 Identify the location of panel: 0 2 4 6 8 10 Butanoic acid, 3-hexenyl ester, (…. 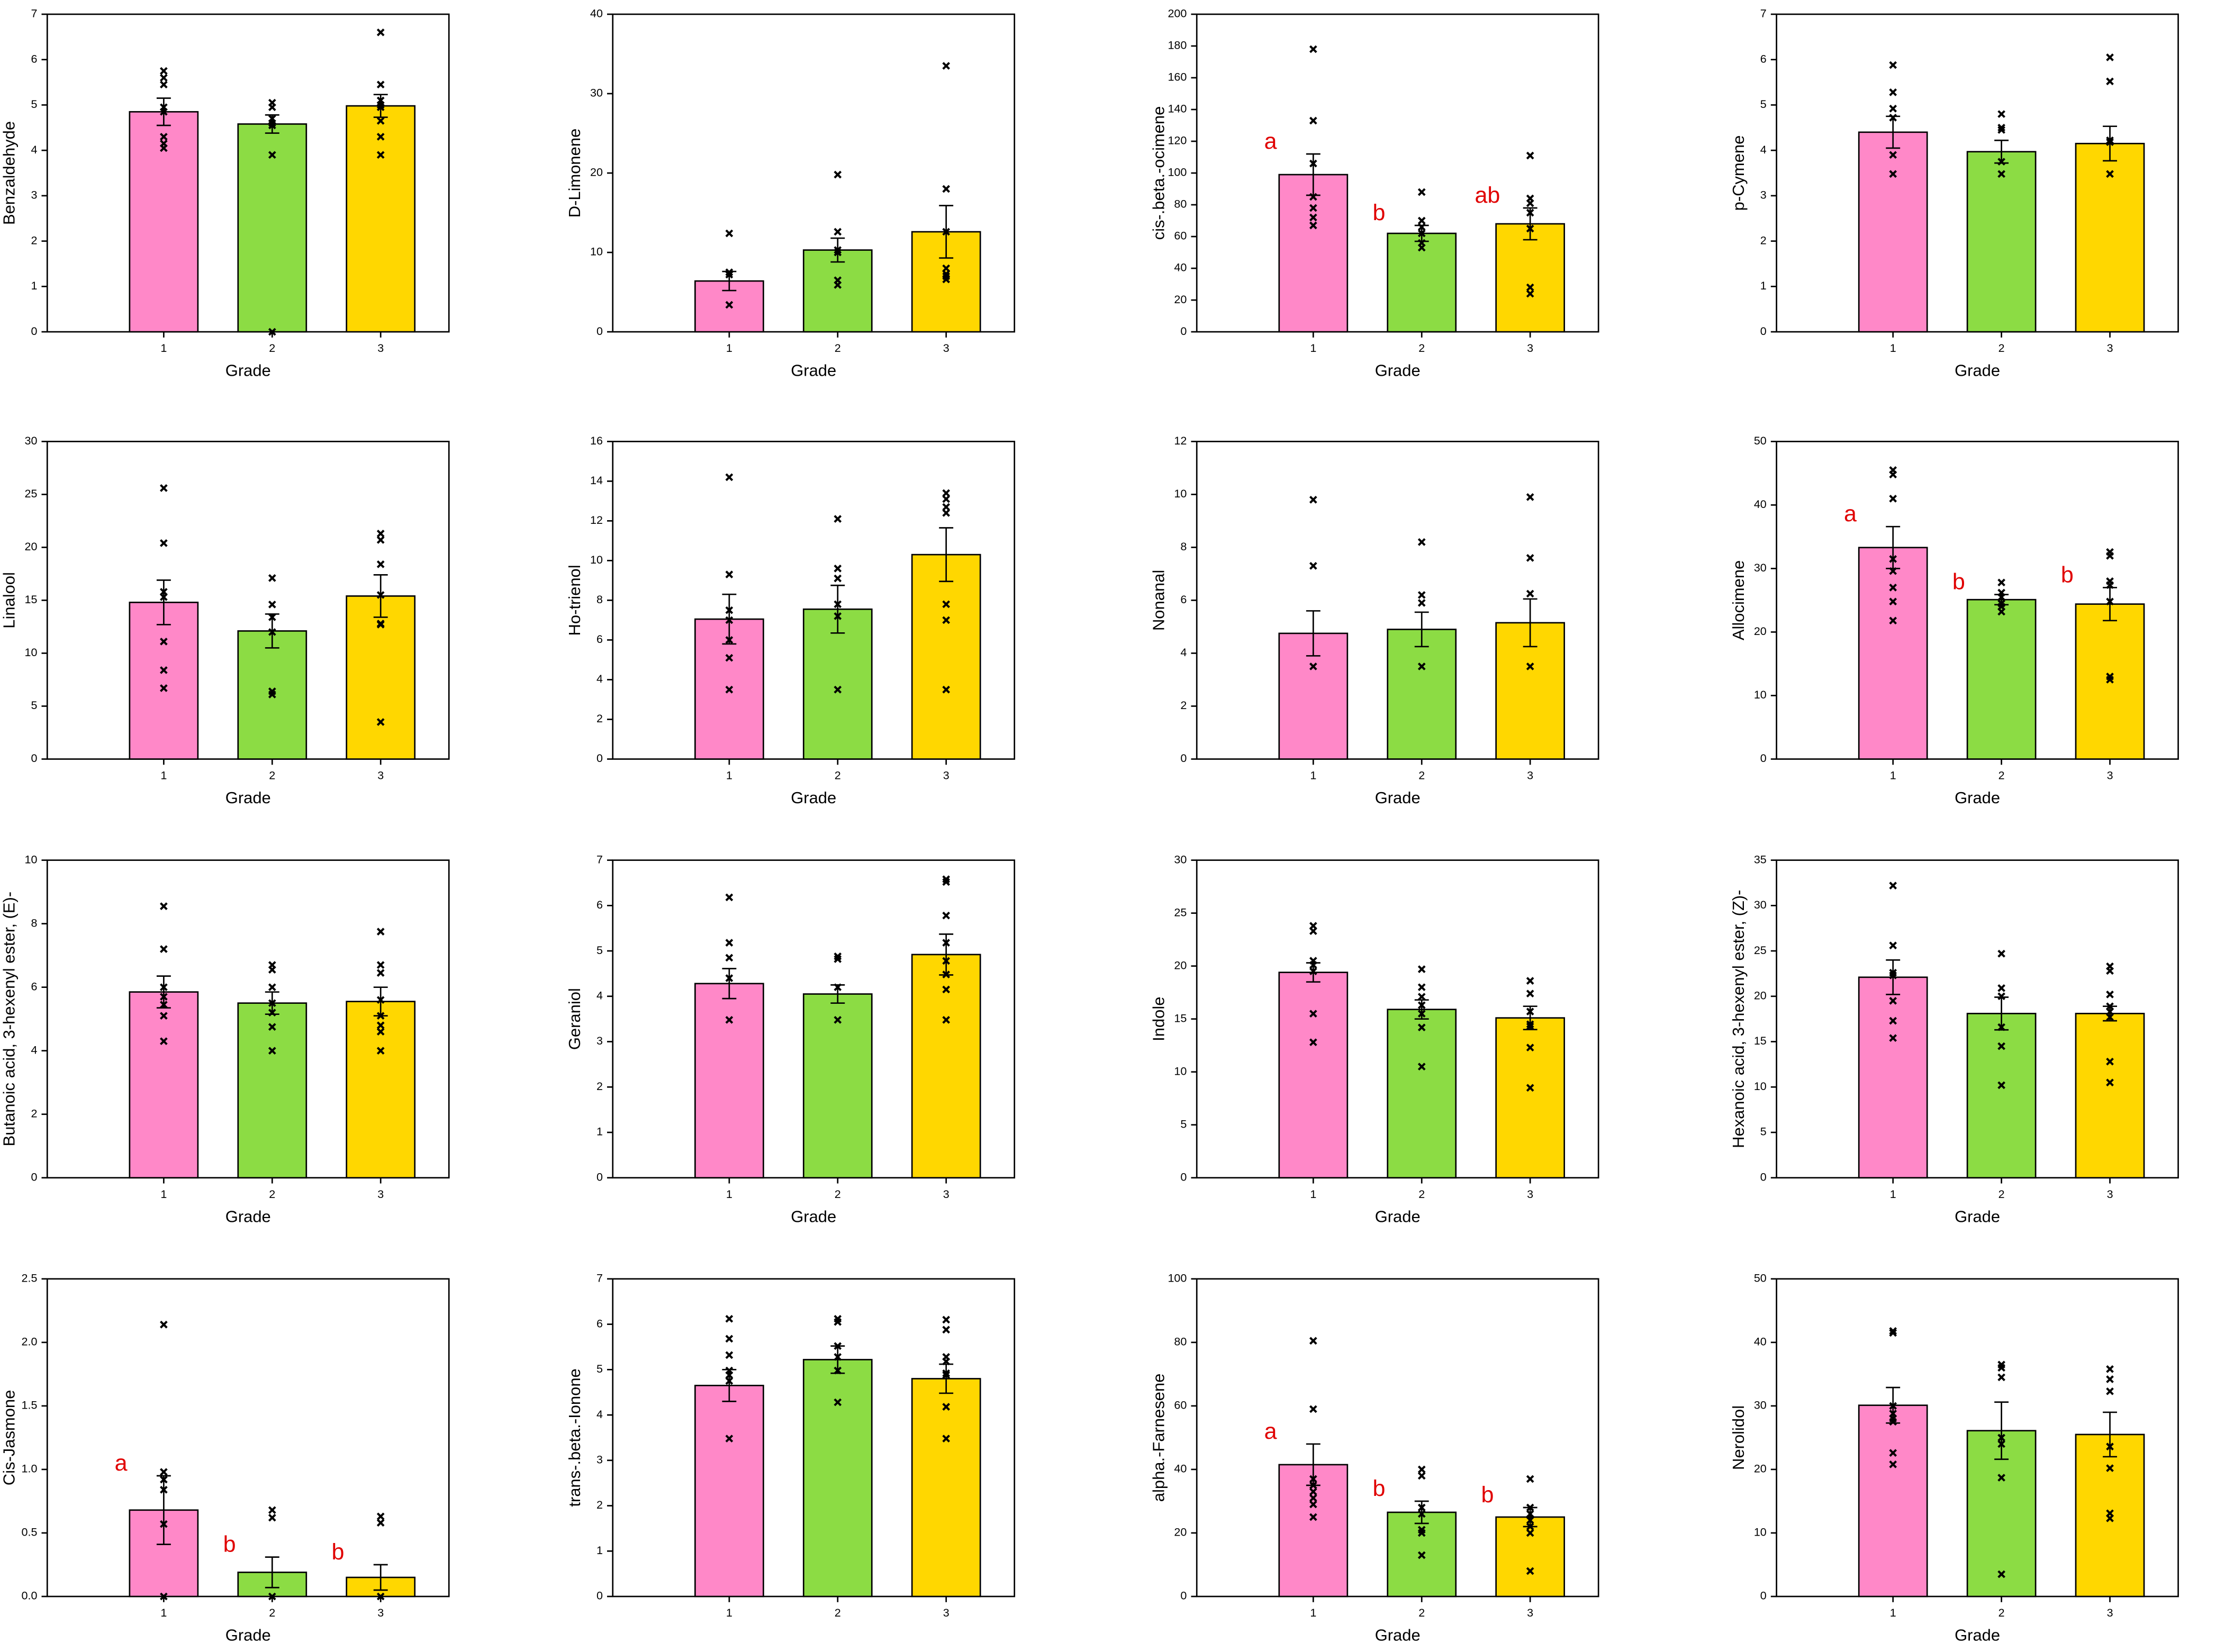
(225, 1039).